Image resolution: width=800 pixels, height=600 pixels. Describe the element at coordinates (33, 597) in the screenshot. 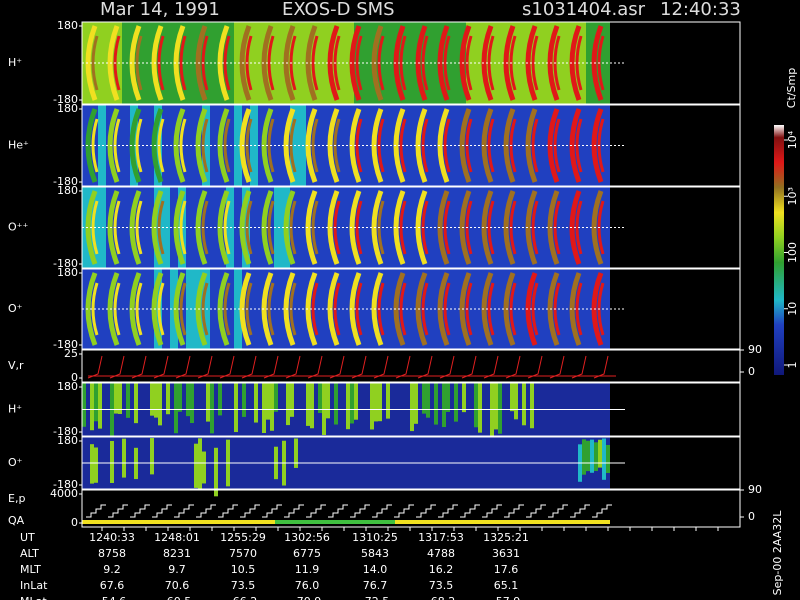

I see `table-row-label: MLat` at that location.